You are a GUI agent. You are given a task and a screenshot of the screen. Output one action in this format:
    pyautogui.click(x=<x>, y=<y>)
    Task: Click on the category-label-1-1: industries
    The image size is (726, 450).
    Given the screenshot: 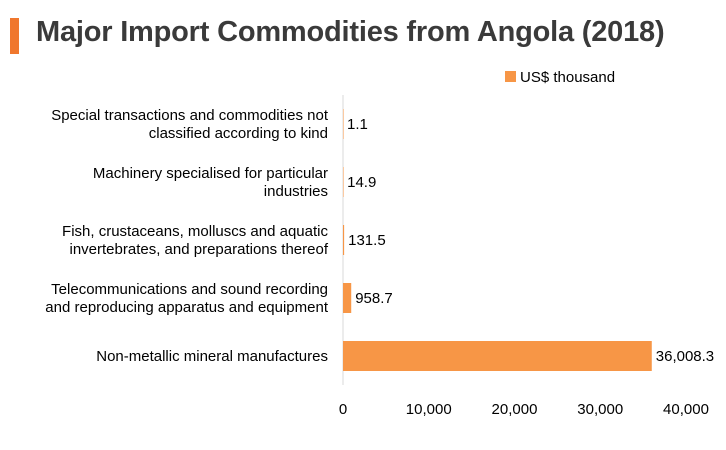 What is the action you would take?
    pyautogui.click(x=296, y=191)
    